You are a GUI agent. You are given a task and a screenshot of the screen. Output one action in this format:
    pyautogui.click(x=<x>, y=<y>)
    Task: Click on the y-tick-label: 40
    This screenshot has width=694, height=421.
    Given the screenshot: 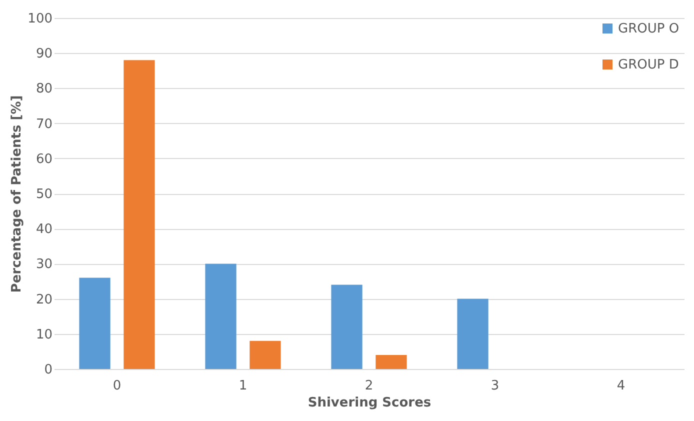 What is the action you would take?
    pyautogui.click(x=44, y=230)
    